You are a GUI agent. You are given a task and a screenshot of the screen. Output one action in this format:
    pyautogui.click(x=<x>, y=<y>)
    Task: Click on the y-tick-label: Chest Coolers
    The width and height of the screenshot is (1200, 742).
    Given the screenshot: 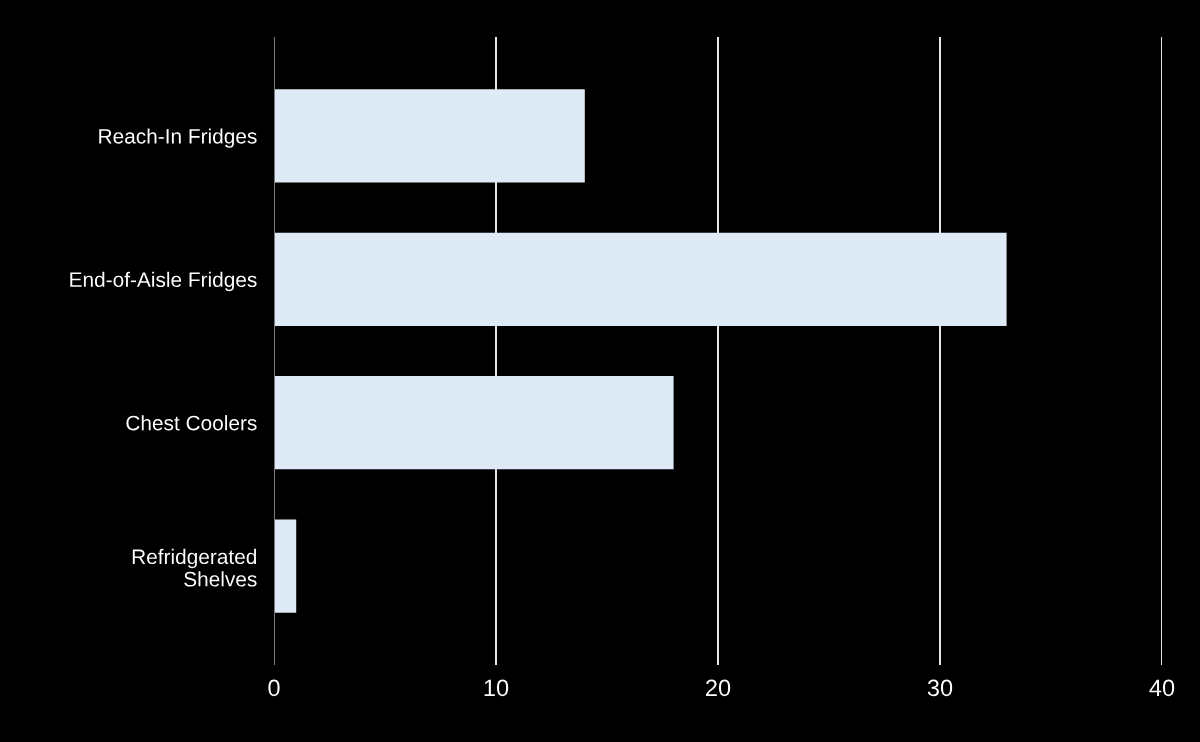 What is the action you would take?
    pyautogui.click(x=191, y=423)
    